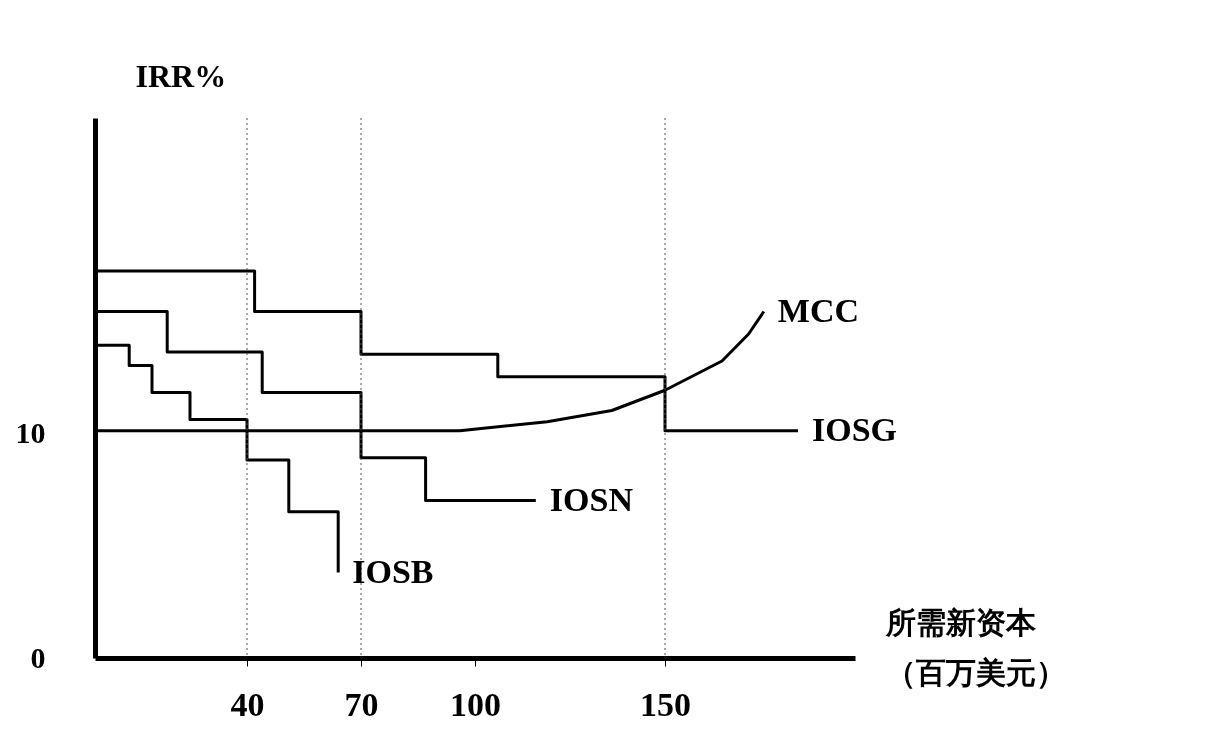 This screenshot has width=1217, height=733. What do you see at coordinates (247, 704) in the screenshot?
I see `x-tick-label: 40` at bounding box center [247, 704].